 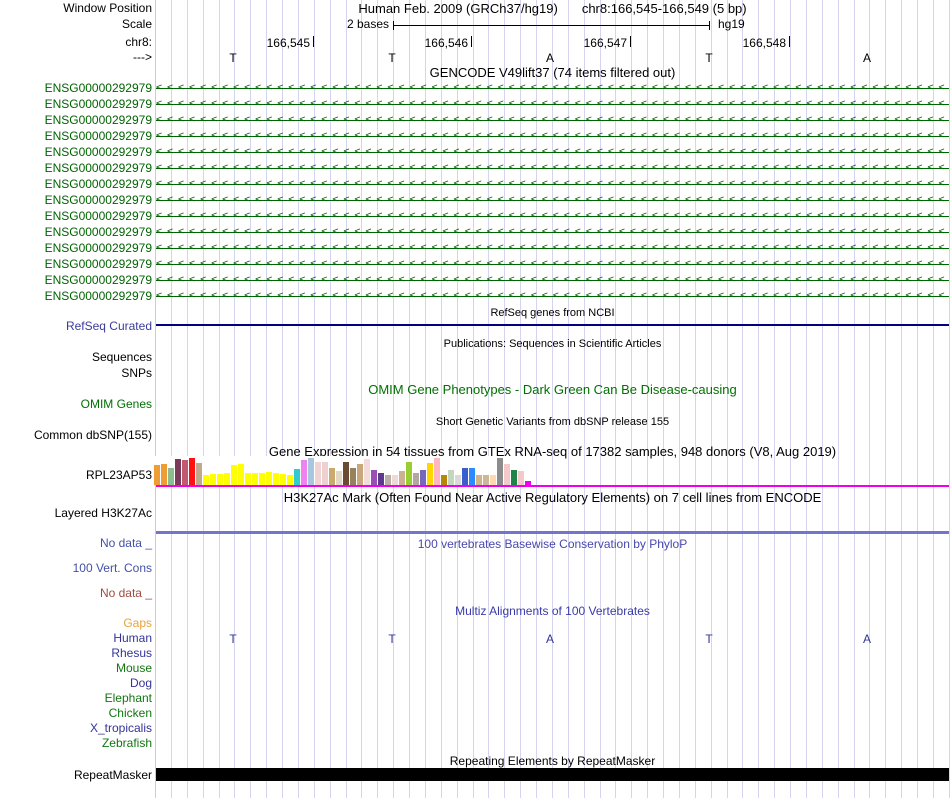 What do you see at coordinates (552, 761) in the screenshot?
I see `repeatmasker-track-title: Repeating Elements by RepeatMasker` at bounding box center [552, 761].